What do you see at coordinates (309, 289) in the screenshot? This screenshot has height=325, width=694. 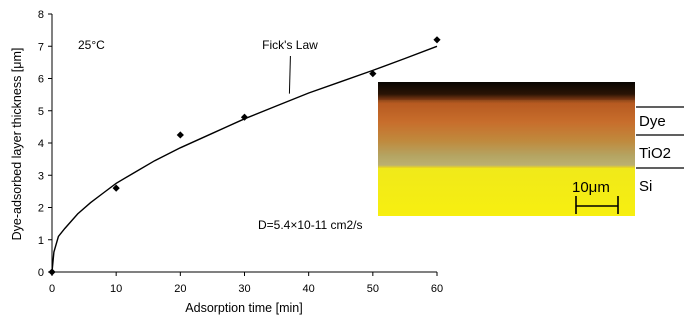 I see `x-tick-label: 40` at bounding box center [309, 289].